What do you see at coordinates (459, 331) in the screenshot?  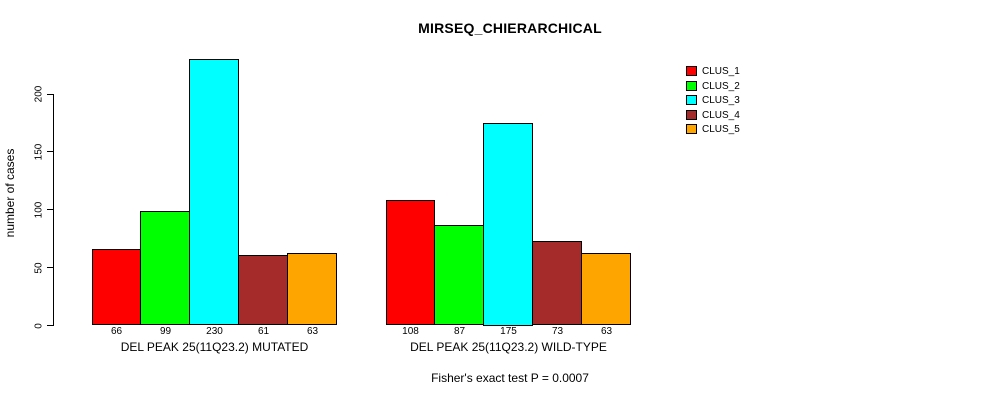 I see `bar-value-label: 87` at bounding box center [459, 331].